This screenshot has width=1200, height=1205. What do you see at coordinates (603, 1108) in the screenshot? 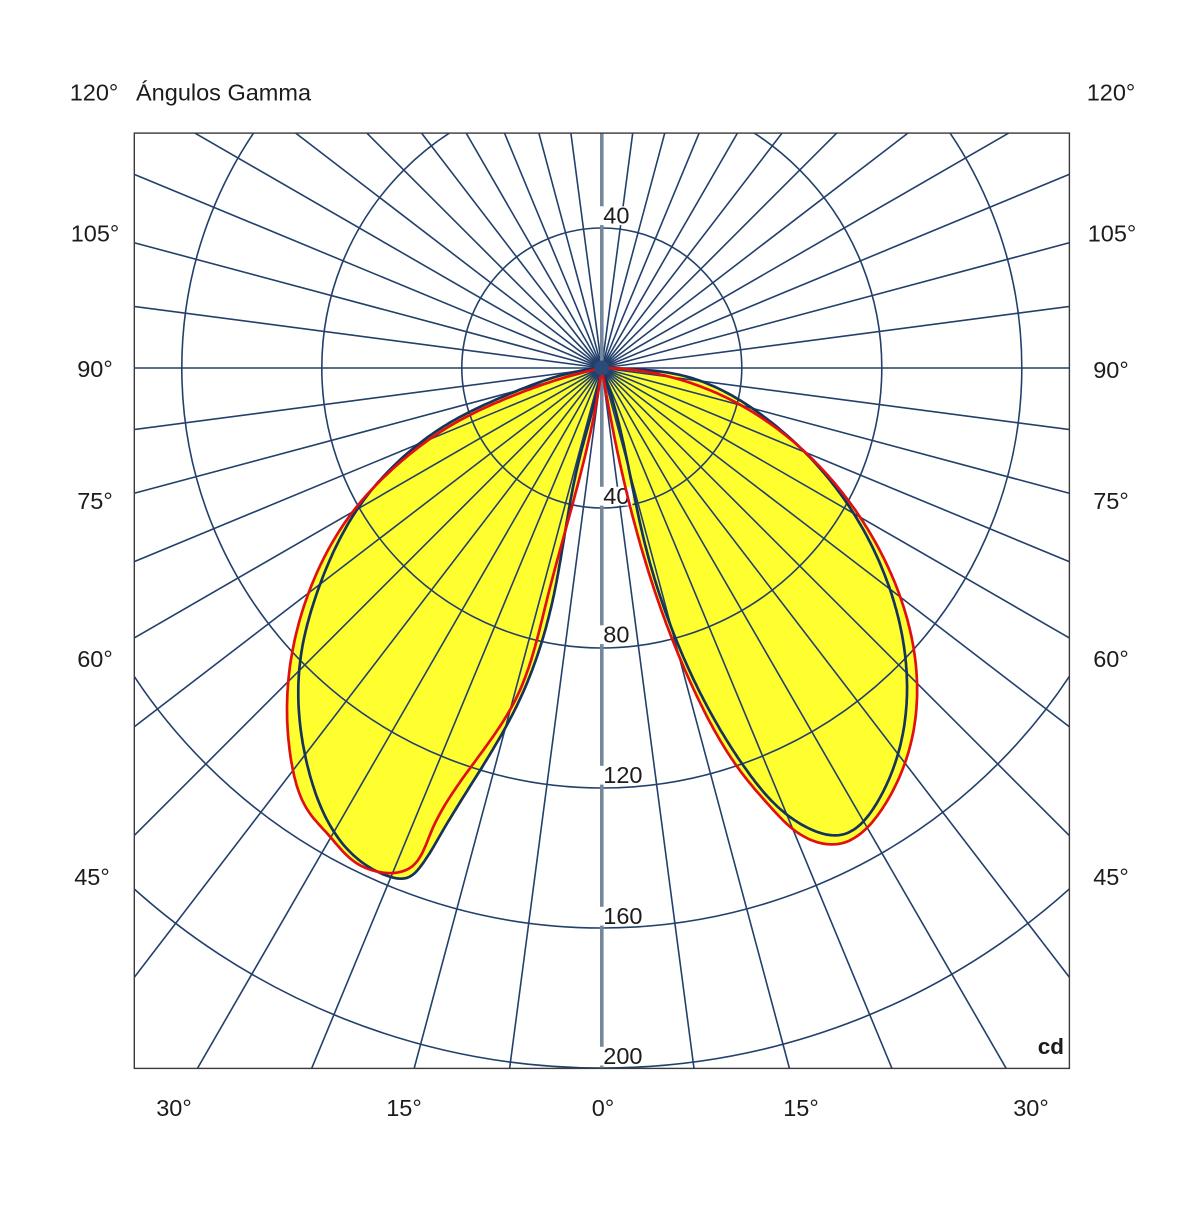
I see `svg-text: 0°` at bounding box center [603, 1108].